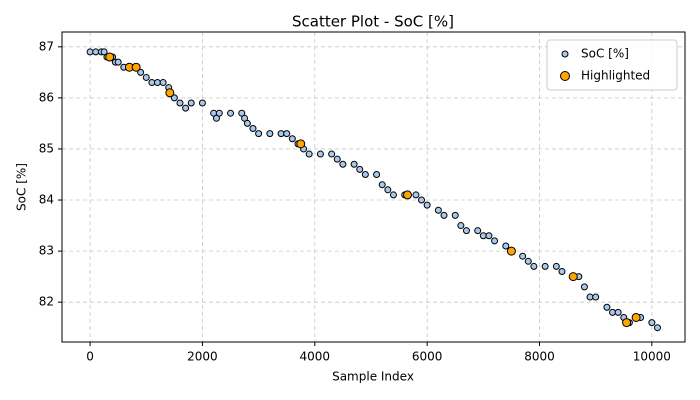 The width and height of the screenshot is (700, 400). Describe the element at coordinates (46, 97) in the screenshot. I see `y-tick-label: 86` at that location.